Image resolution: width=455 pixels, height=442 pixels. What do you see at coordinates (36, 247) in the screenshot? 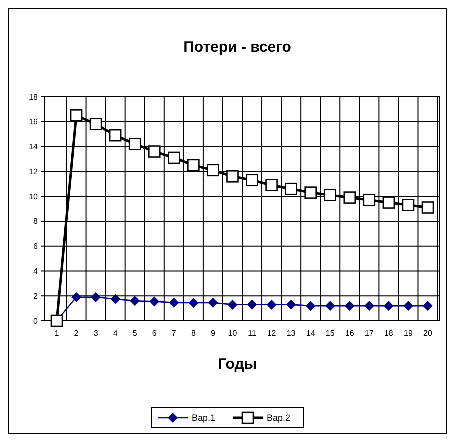
I see `y-tick-label: 6` at bounding box center [36, 247].